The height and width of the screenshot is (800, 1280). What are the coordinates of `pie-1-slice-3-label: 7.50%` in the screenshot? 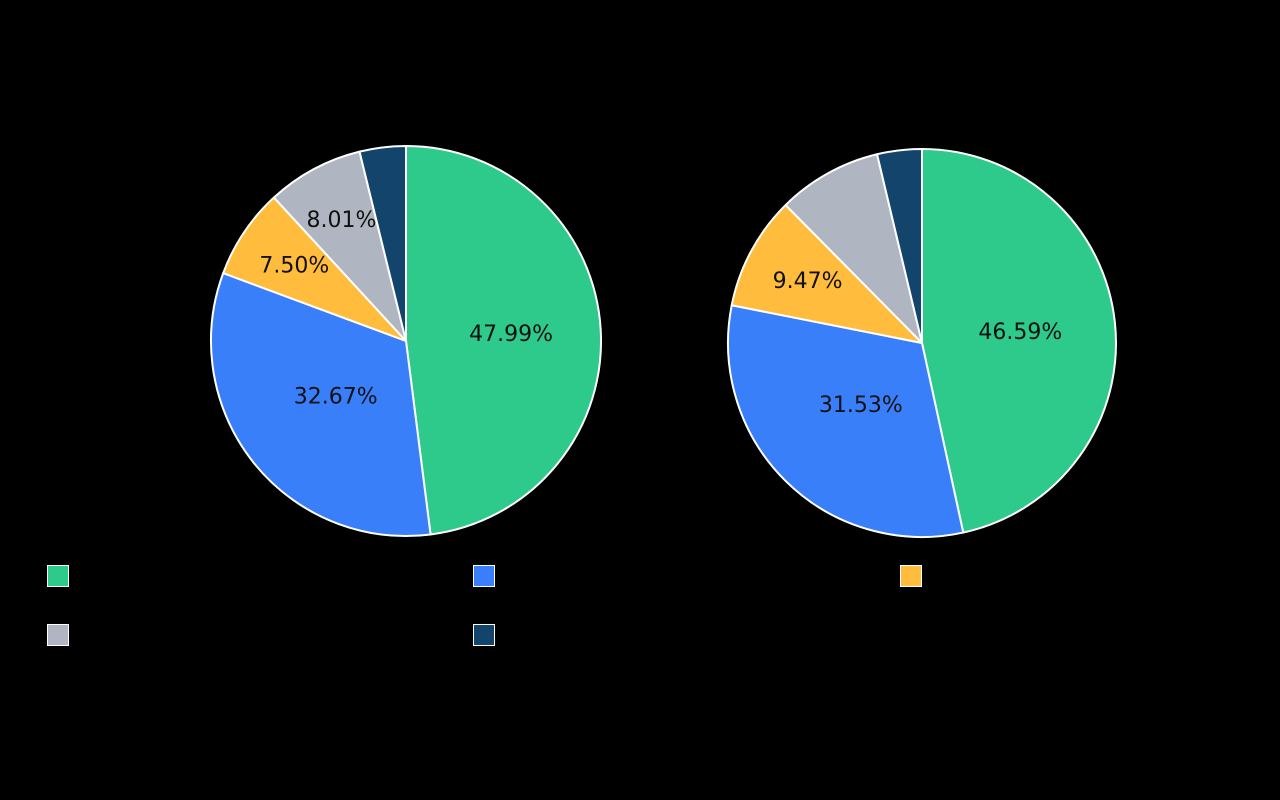 It's located at (294, 266).